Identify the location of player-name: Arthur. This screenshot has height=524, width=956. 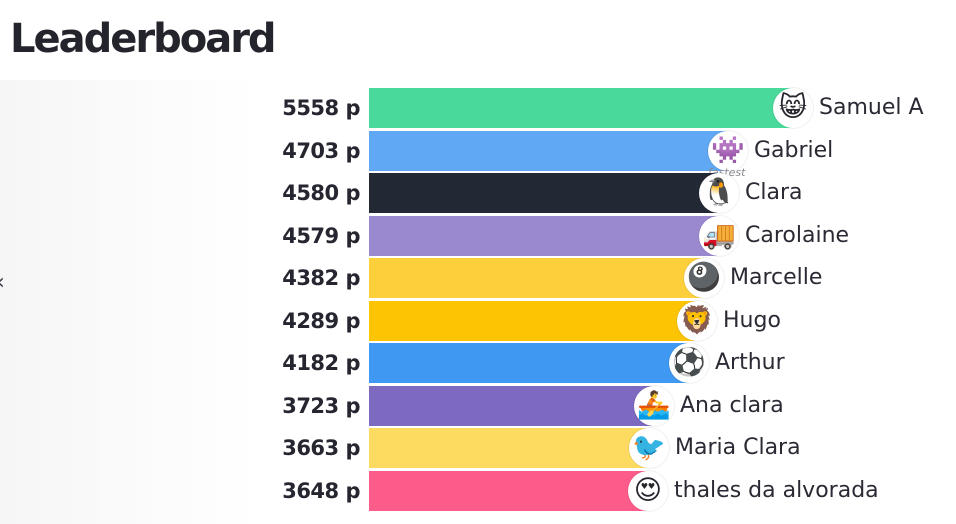
(750, 362).